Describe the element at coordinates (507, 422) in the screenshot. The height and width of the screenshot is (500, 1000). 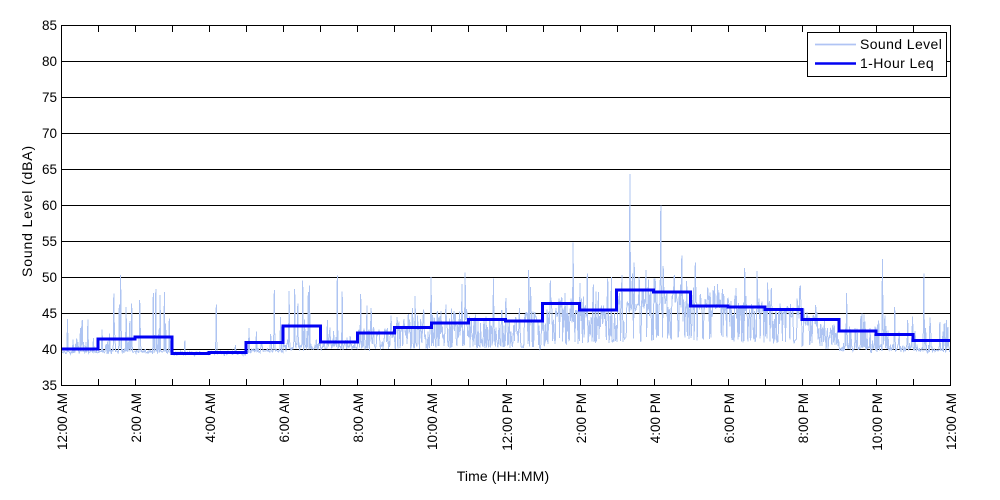
I see `svg-text: 12:00 PM` at that location.